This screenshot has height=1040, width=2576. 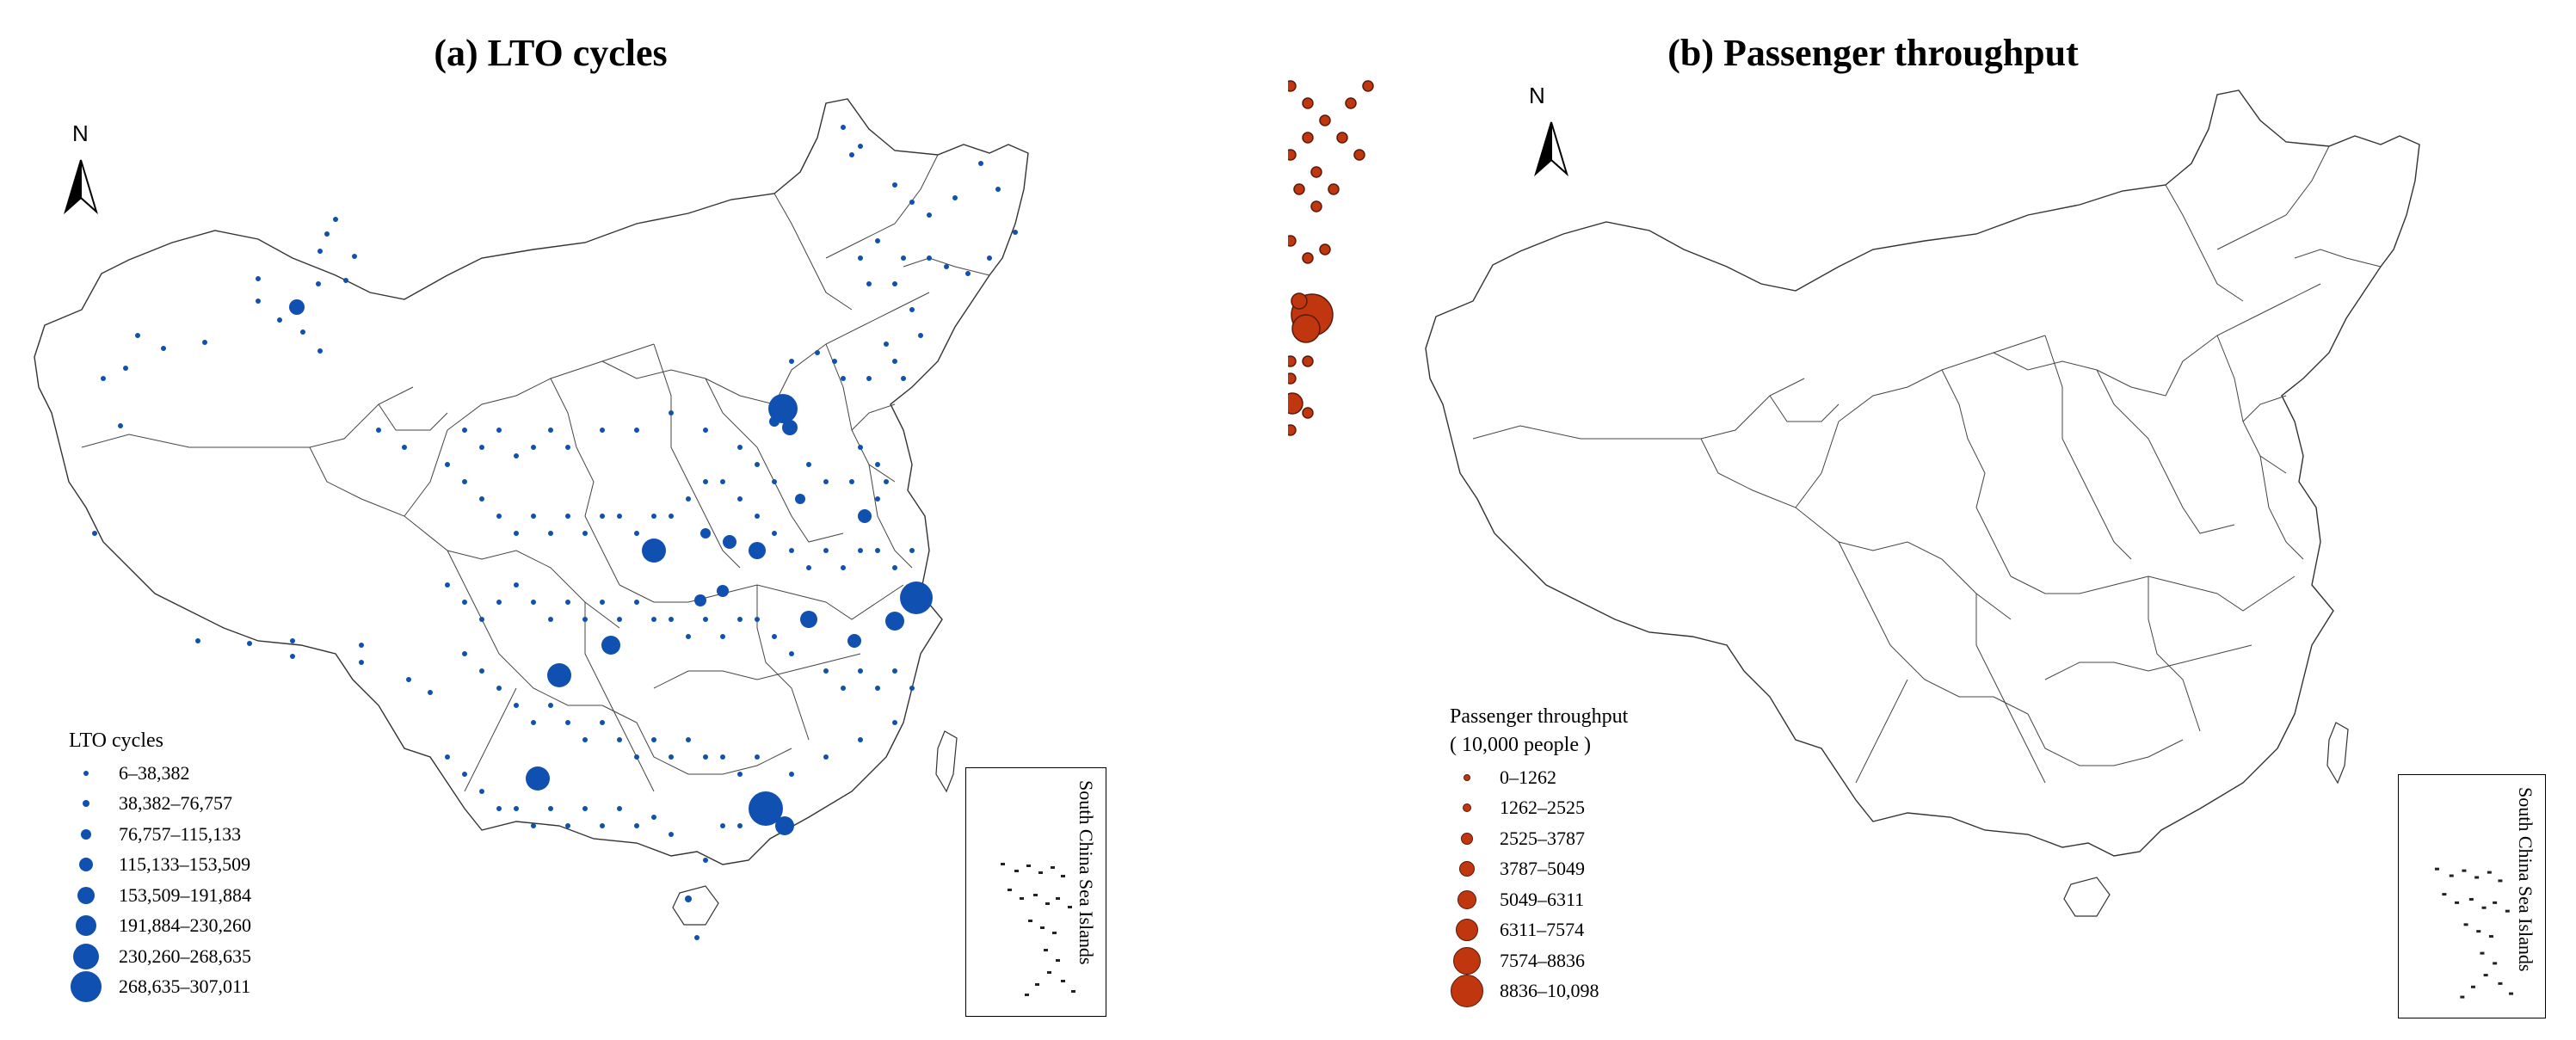 What do you see at coordinates (185, 864) in the screenshot?
I see `legend-label: 115,133–153,509` at bounding box center [185, 864].